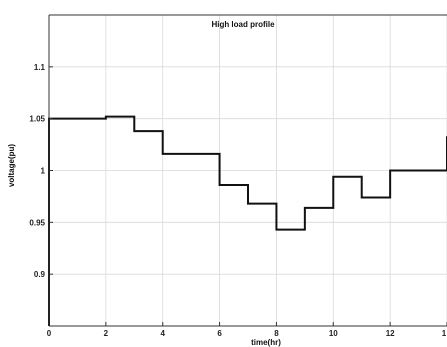 The image size is (447, 347). Describe the element at coordinates (40, 67) in the screenshot. I see `y-tick-label: 1.1` at that location.